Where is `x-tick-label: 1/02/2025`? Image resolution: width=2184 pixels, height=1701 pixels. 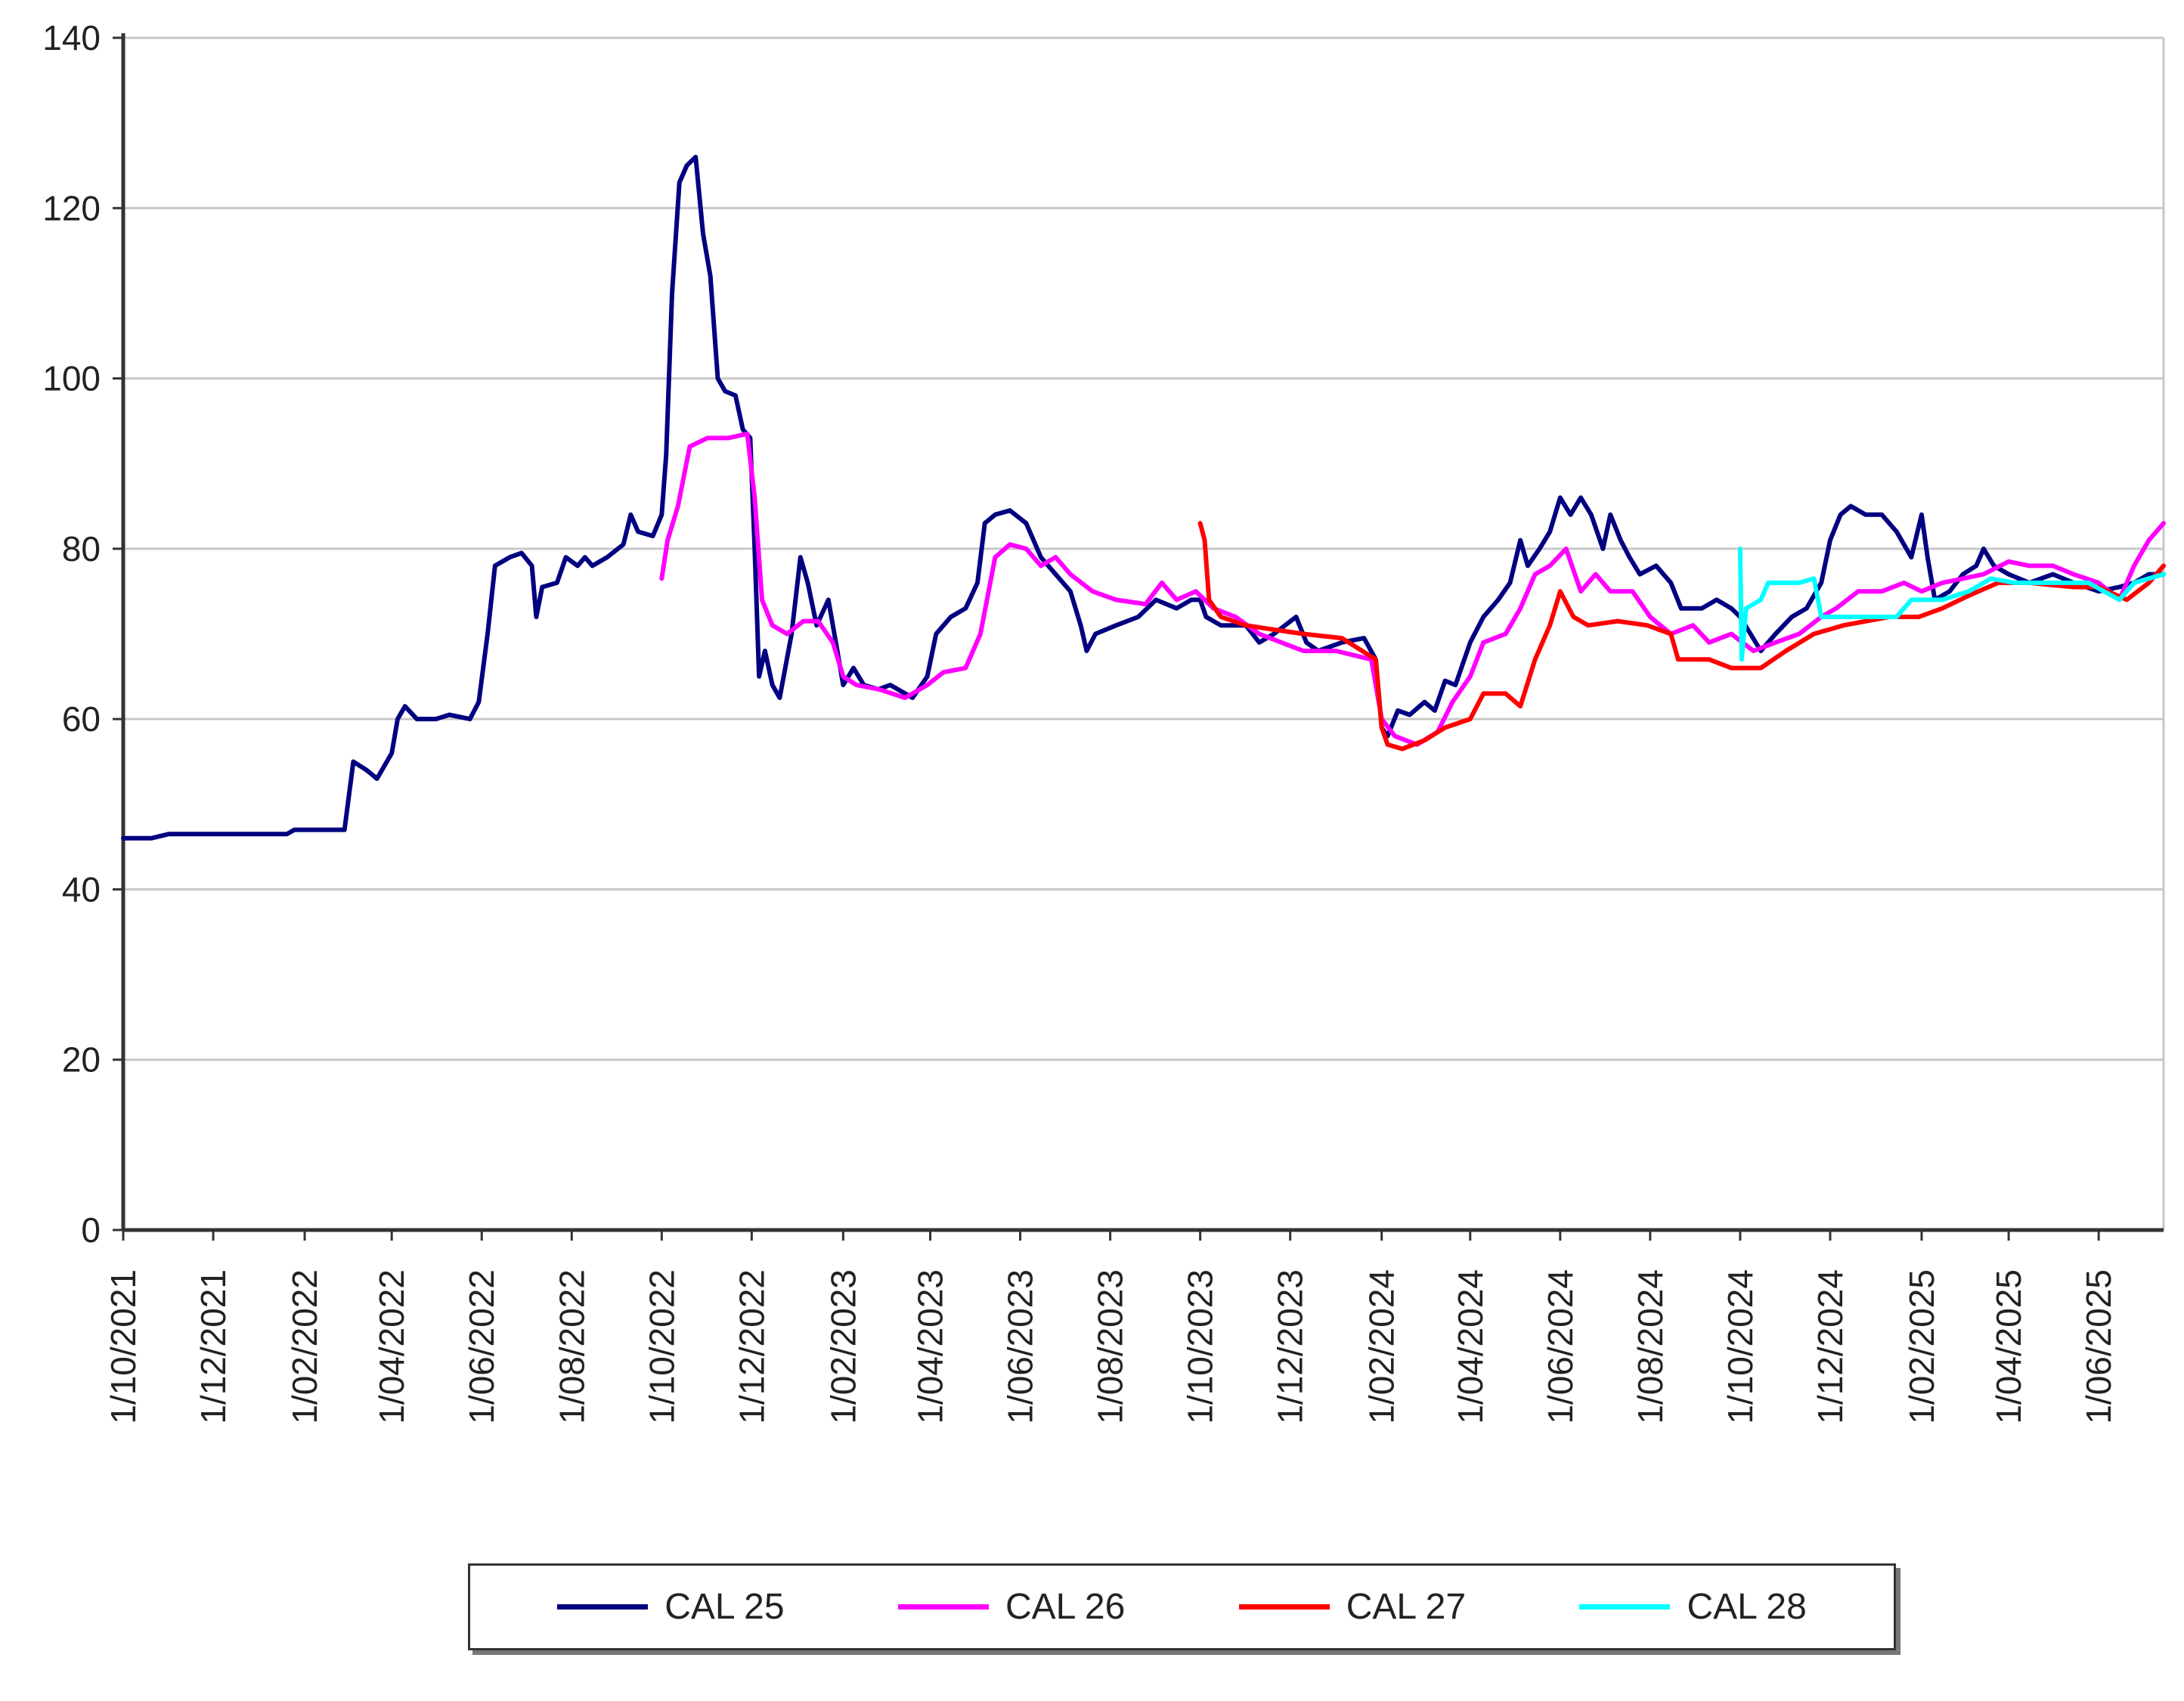
x-tick-label: 1/02/2025 is located at coordinates (1921, 1346).